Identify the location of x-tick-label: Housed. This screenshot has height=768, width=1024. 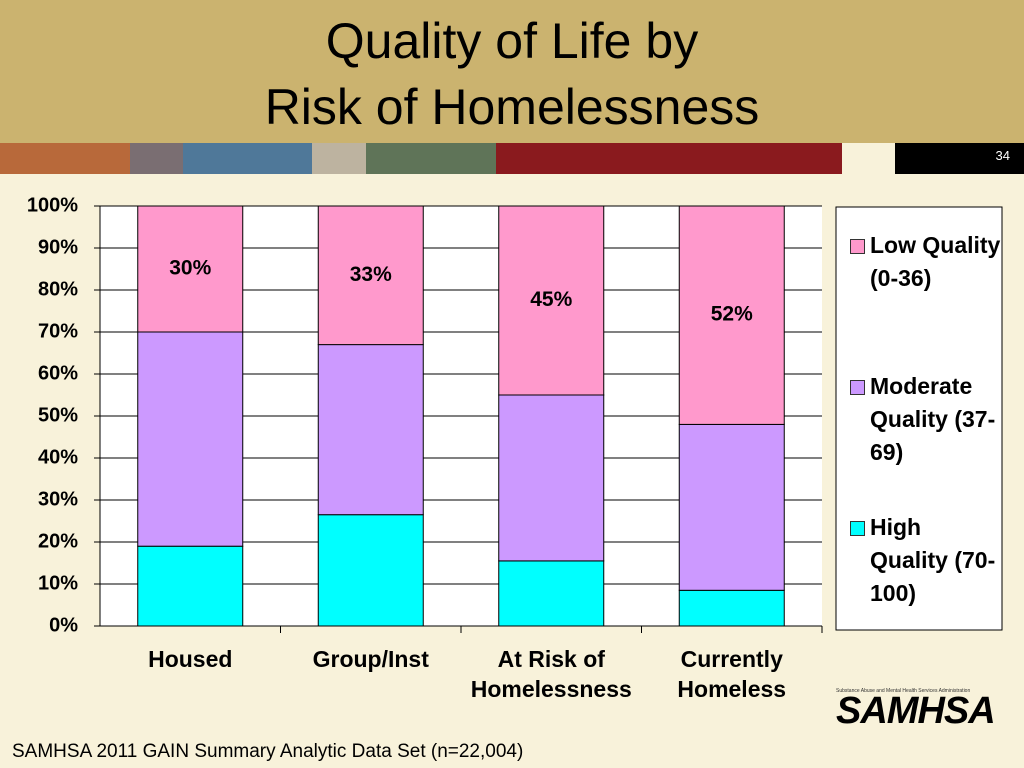
(190, 659).